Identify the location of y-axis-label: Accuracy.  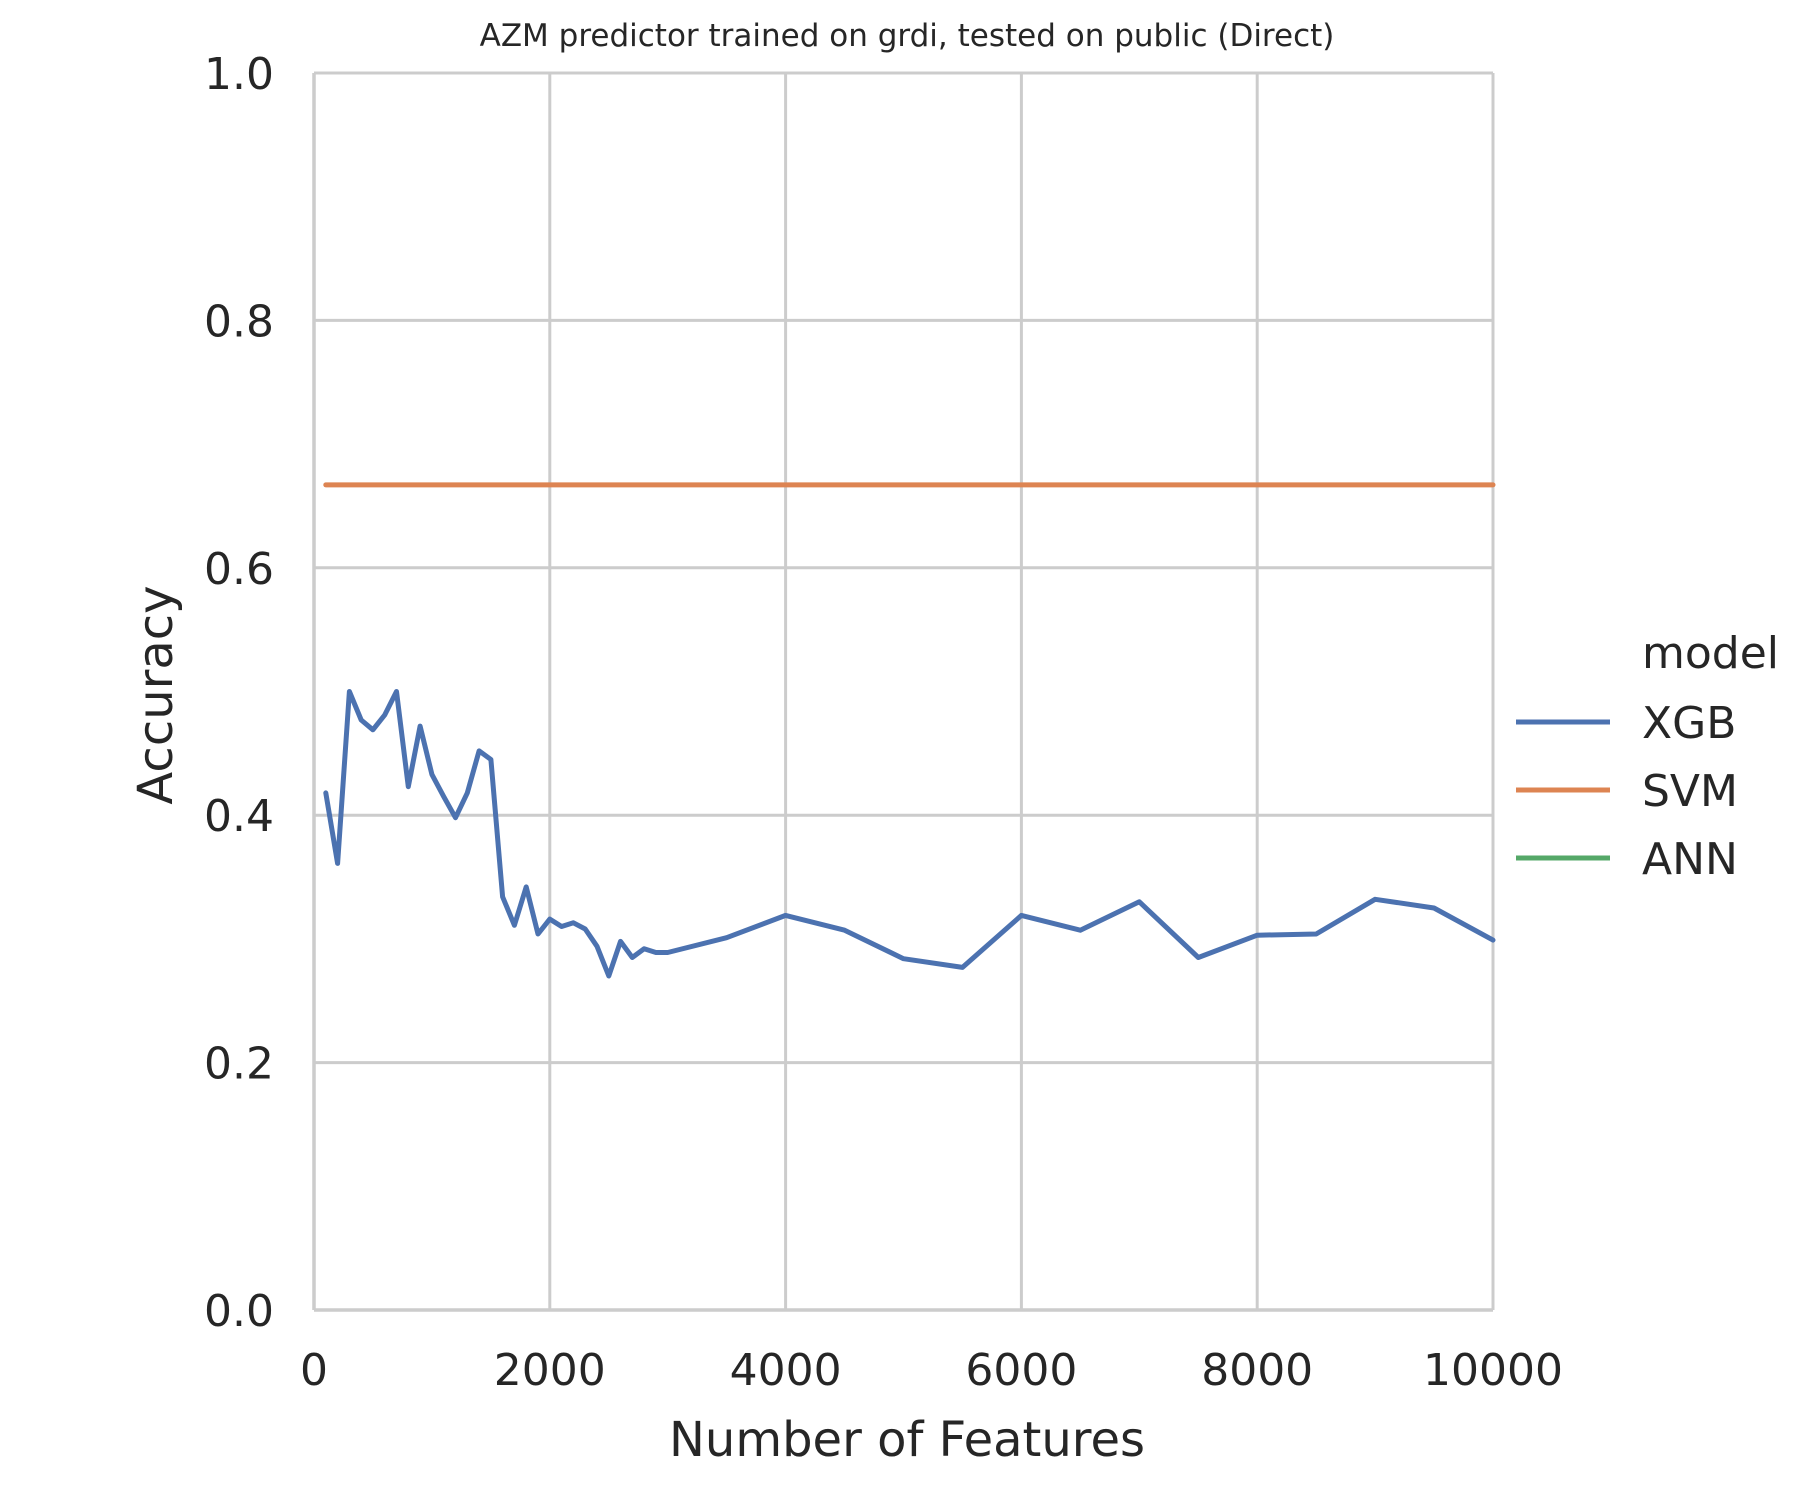
(156, 694).